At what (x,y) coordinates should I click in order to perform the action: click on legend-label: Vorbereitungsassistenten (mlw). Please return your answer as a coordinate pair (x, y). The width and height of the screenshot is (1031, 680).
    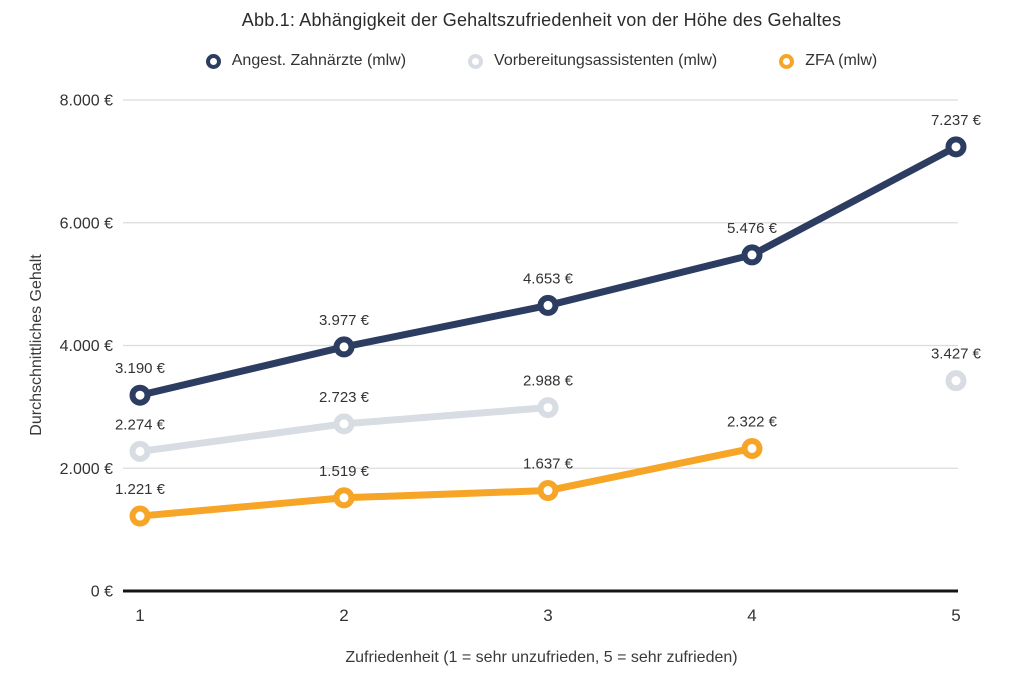
    Looking at the image, I should click on (606, 60).